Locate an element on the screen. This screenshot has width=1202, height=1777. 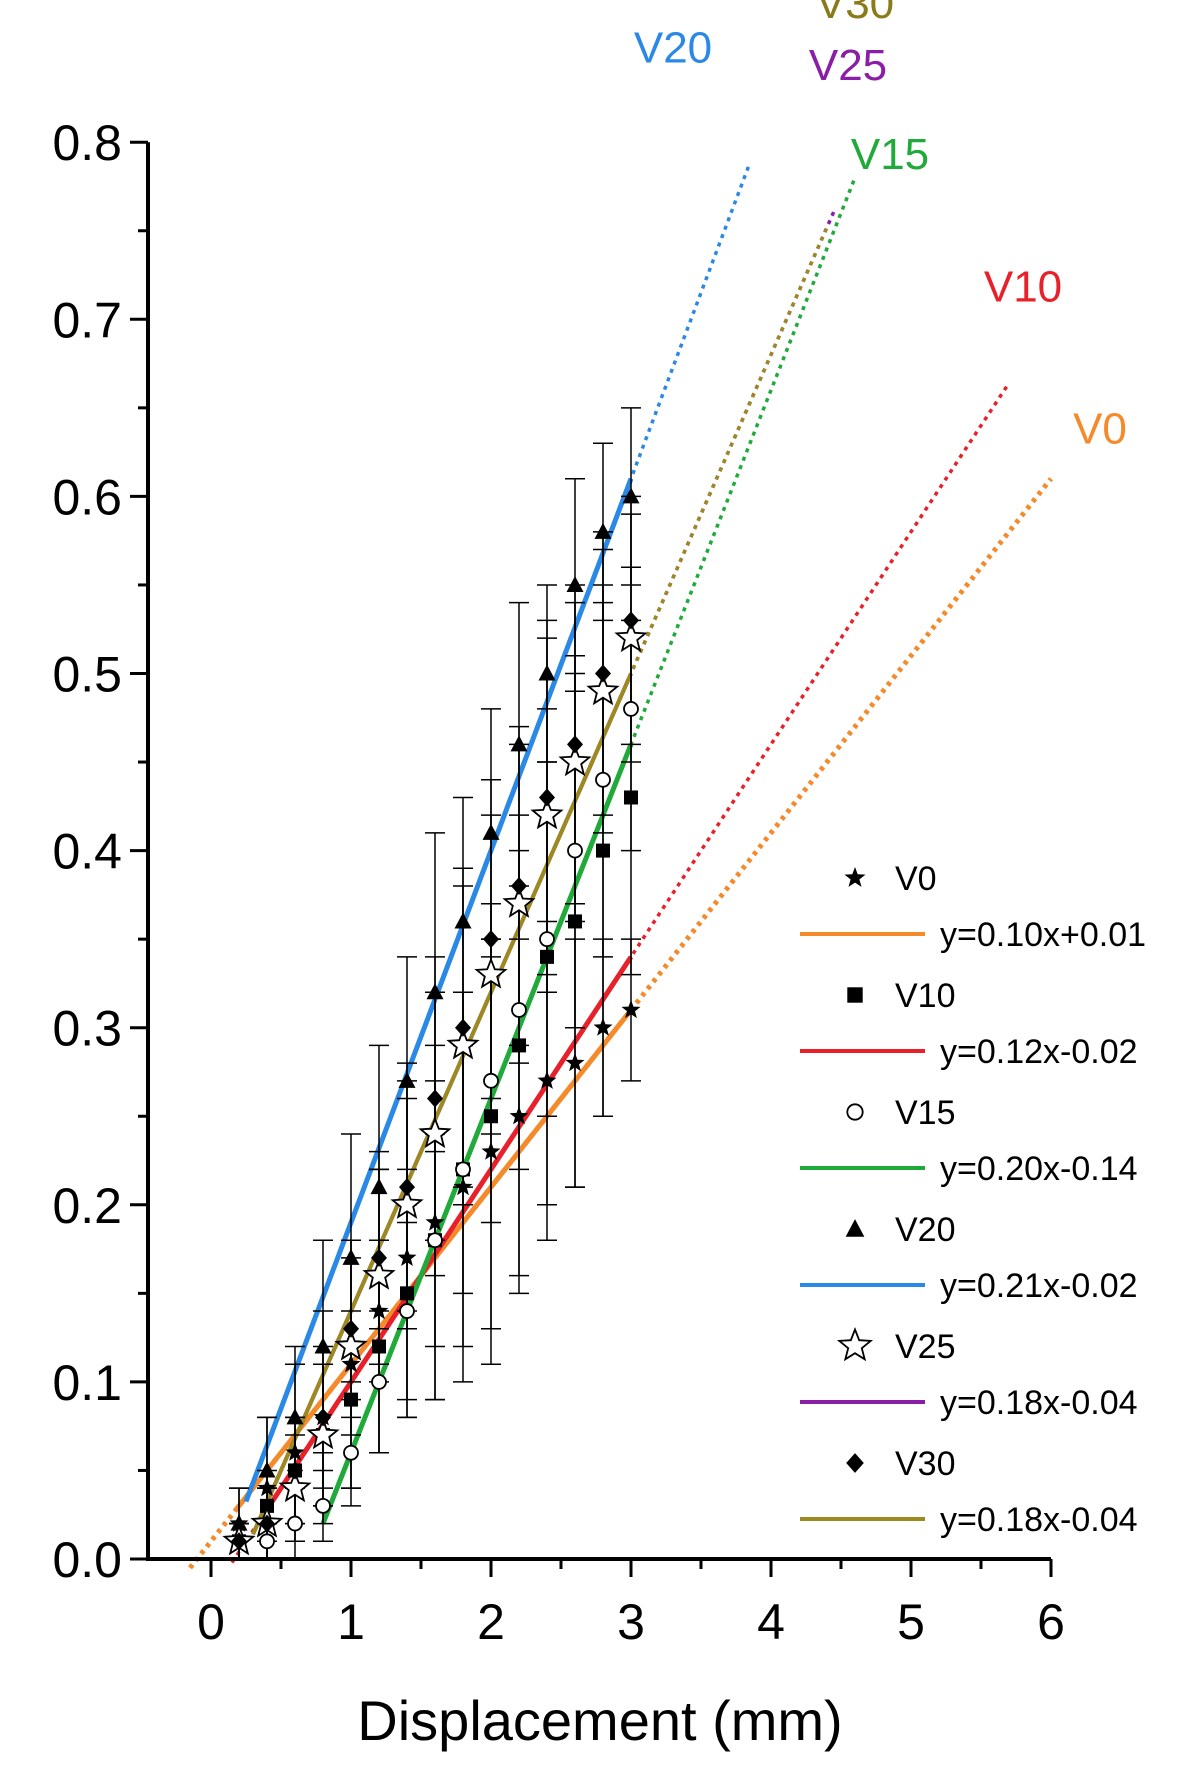
legend-marker-v30 is located at coordinates (855, 1463).